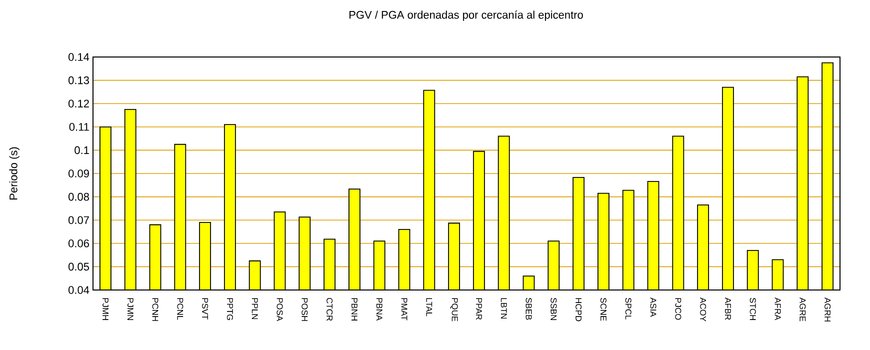 This screenshot has height=350, width=870. I want to click on y-tick-label: 0.14, so click(79, 57).